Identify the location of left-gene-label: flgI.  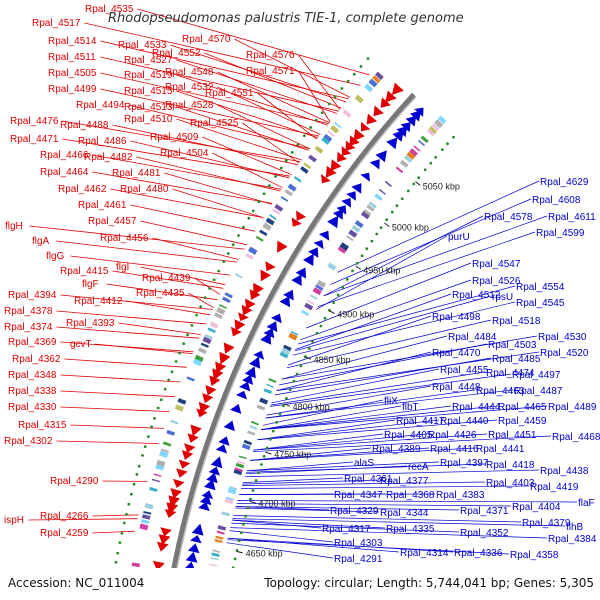
(122, 267).